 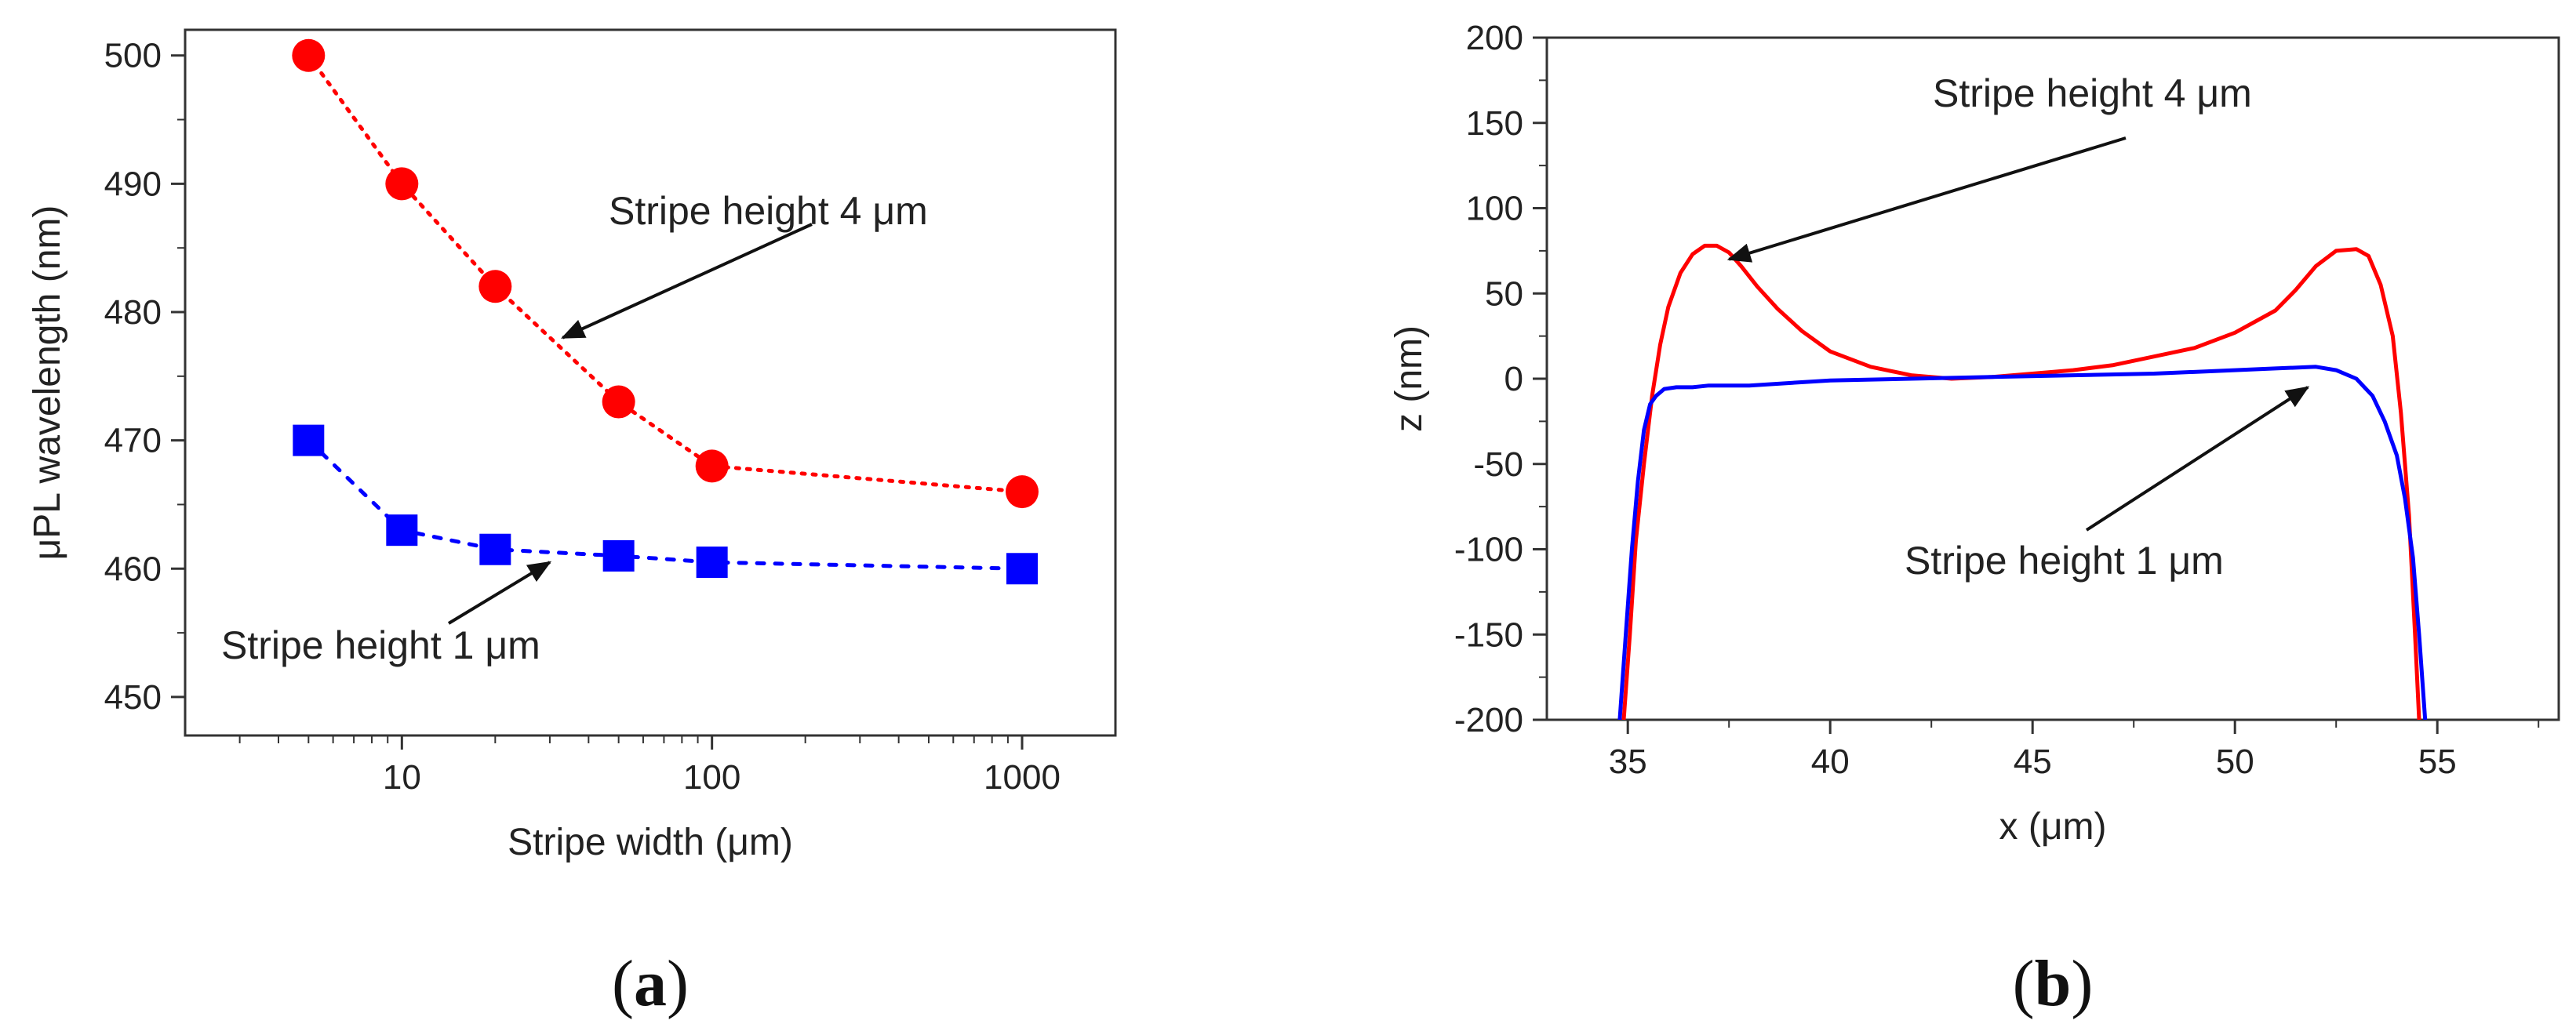 What do you see at coordinates (133, 56) in the screenshot?
I see `y-tick-label: 500` at bounding box center [133, 56].